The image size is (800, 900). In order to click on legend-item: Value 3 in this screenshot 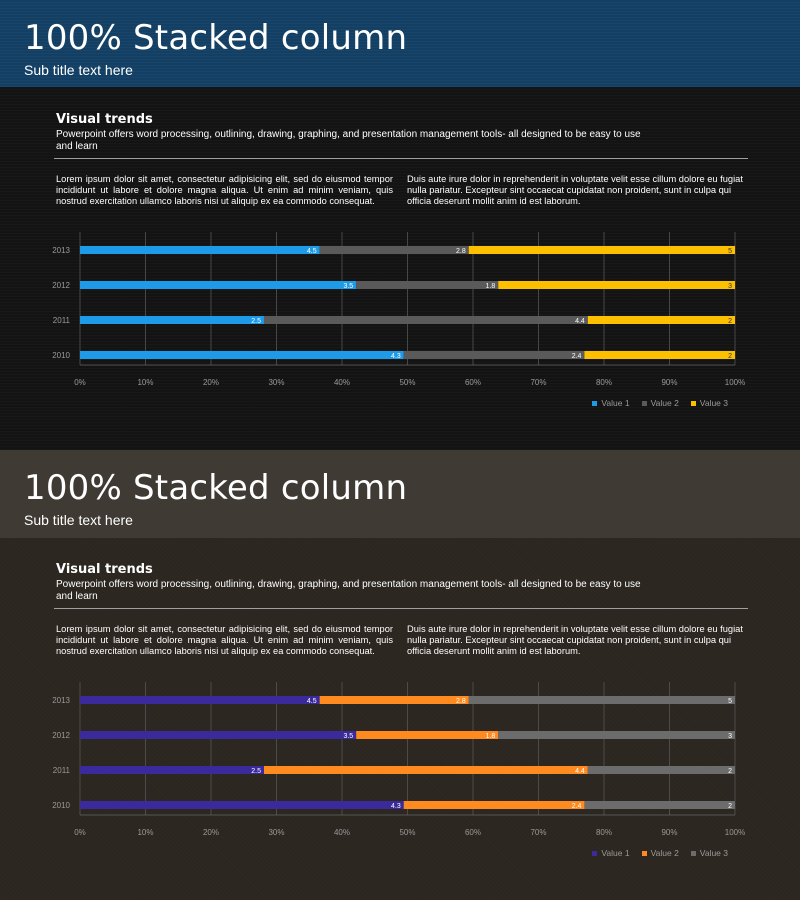, I will do `click(709, 853)`.